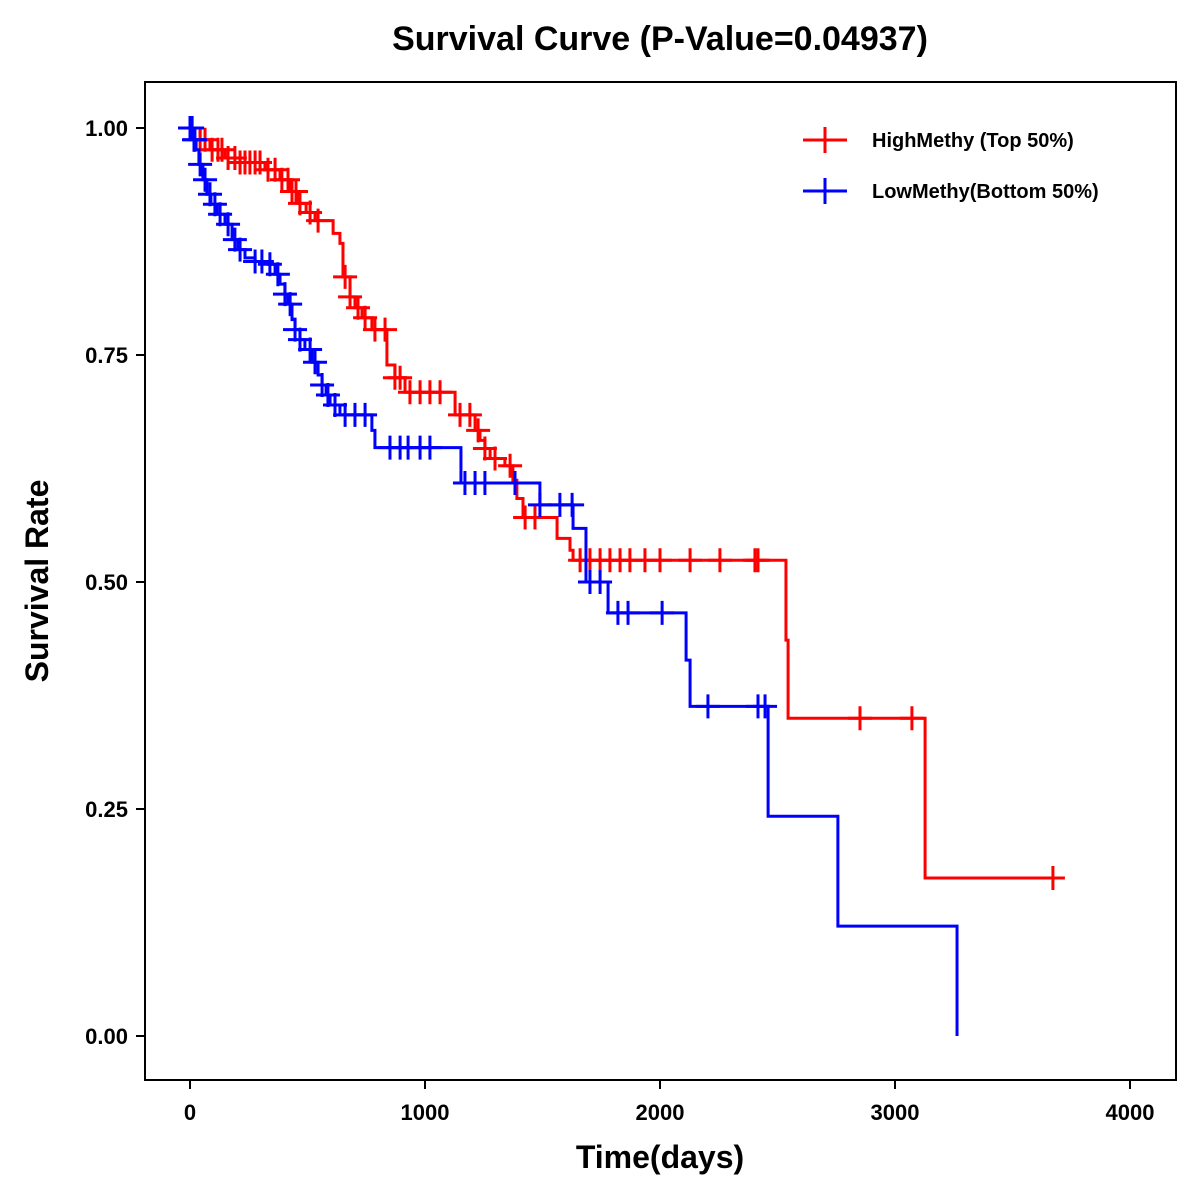 The image size is (1200, 1200). I want to click on x-tick-label: 0, so click(190, 1112).